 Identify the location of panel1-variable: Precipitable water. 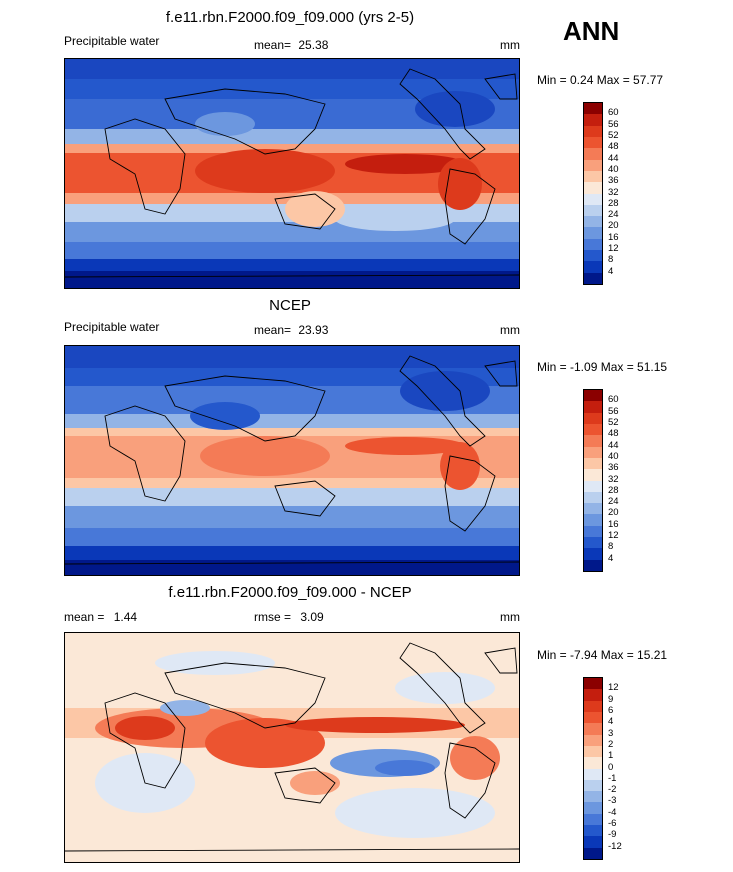
(112, 41).